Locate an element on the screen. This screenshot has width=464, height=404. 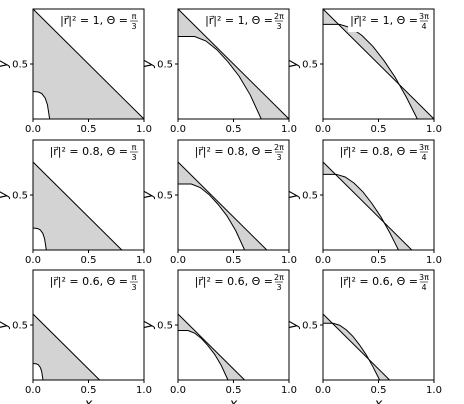
subplot: 0.0 0.5 1.00.5y|r⃗|² = 0.8, Θ = 3π4 is located at coordinates (364, 202).